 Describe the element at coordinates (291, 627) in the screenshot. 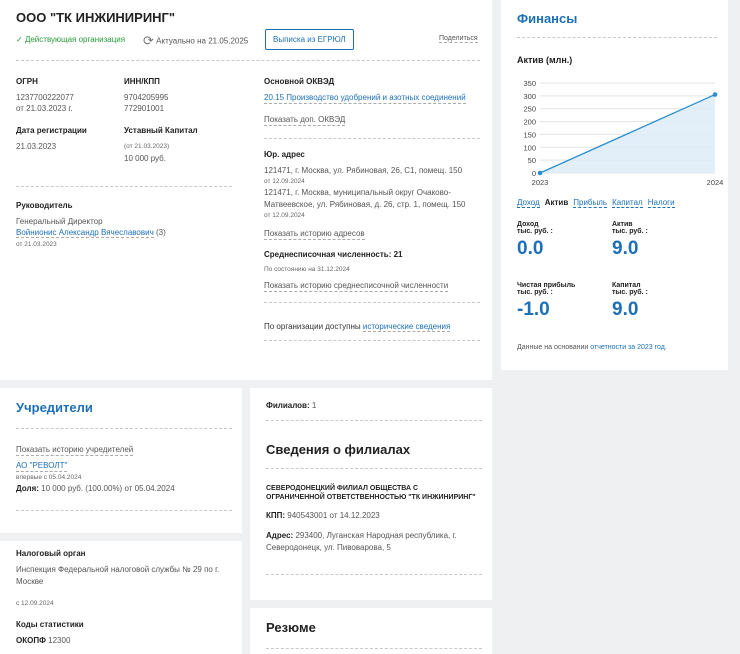

I see `resume-title: Резюме` at that location.